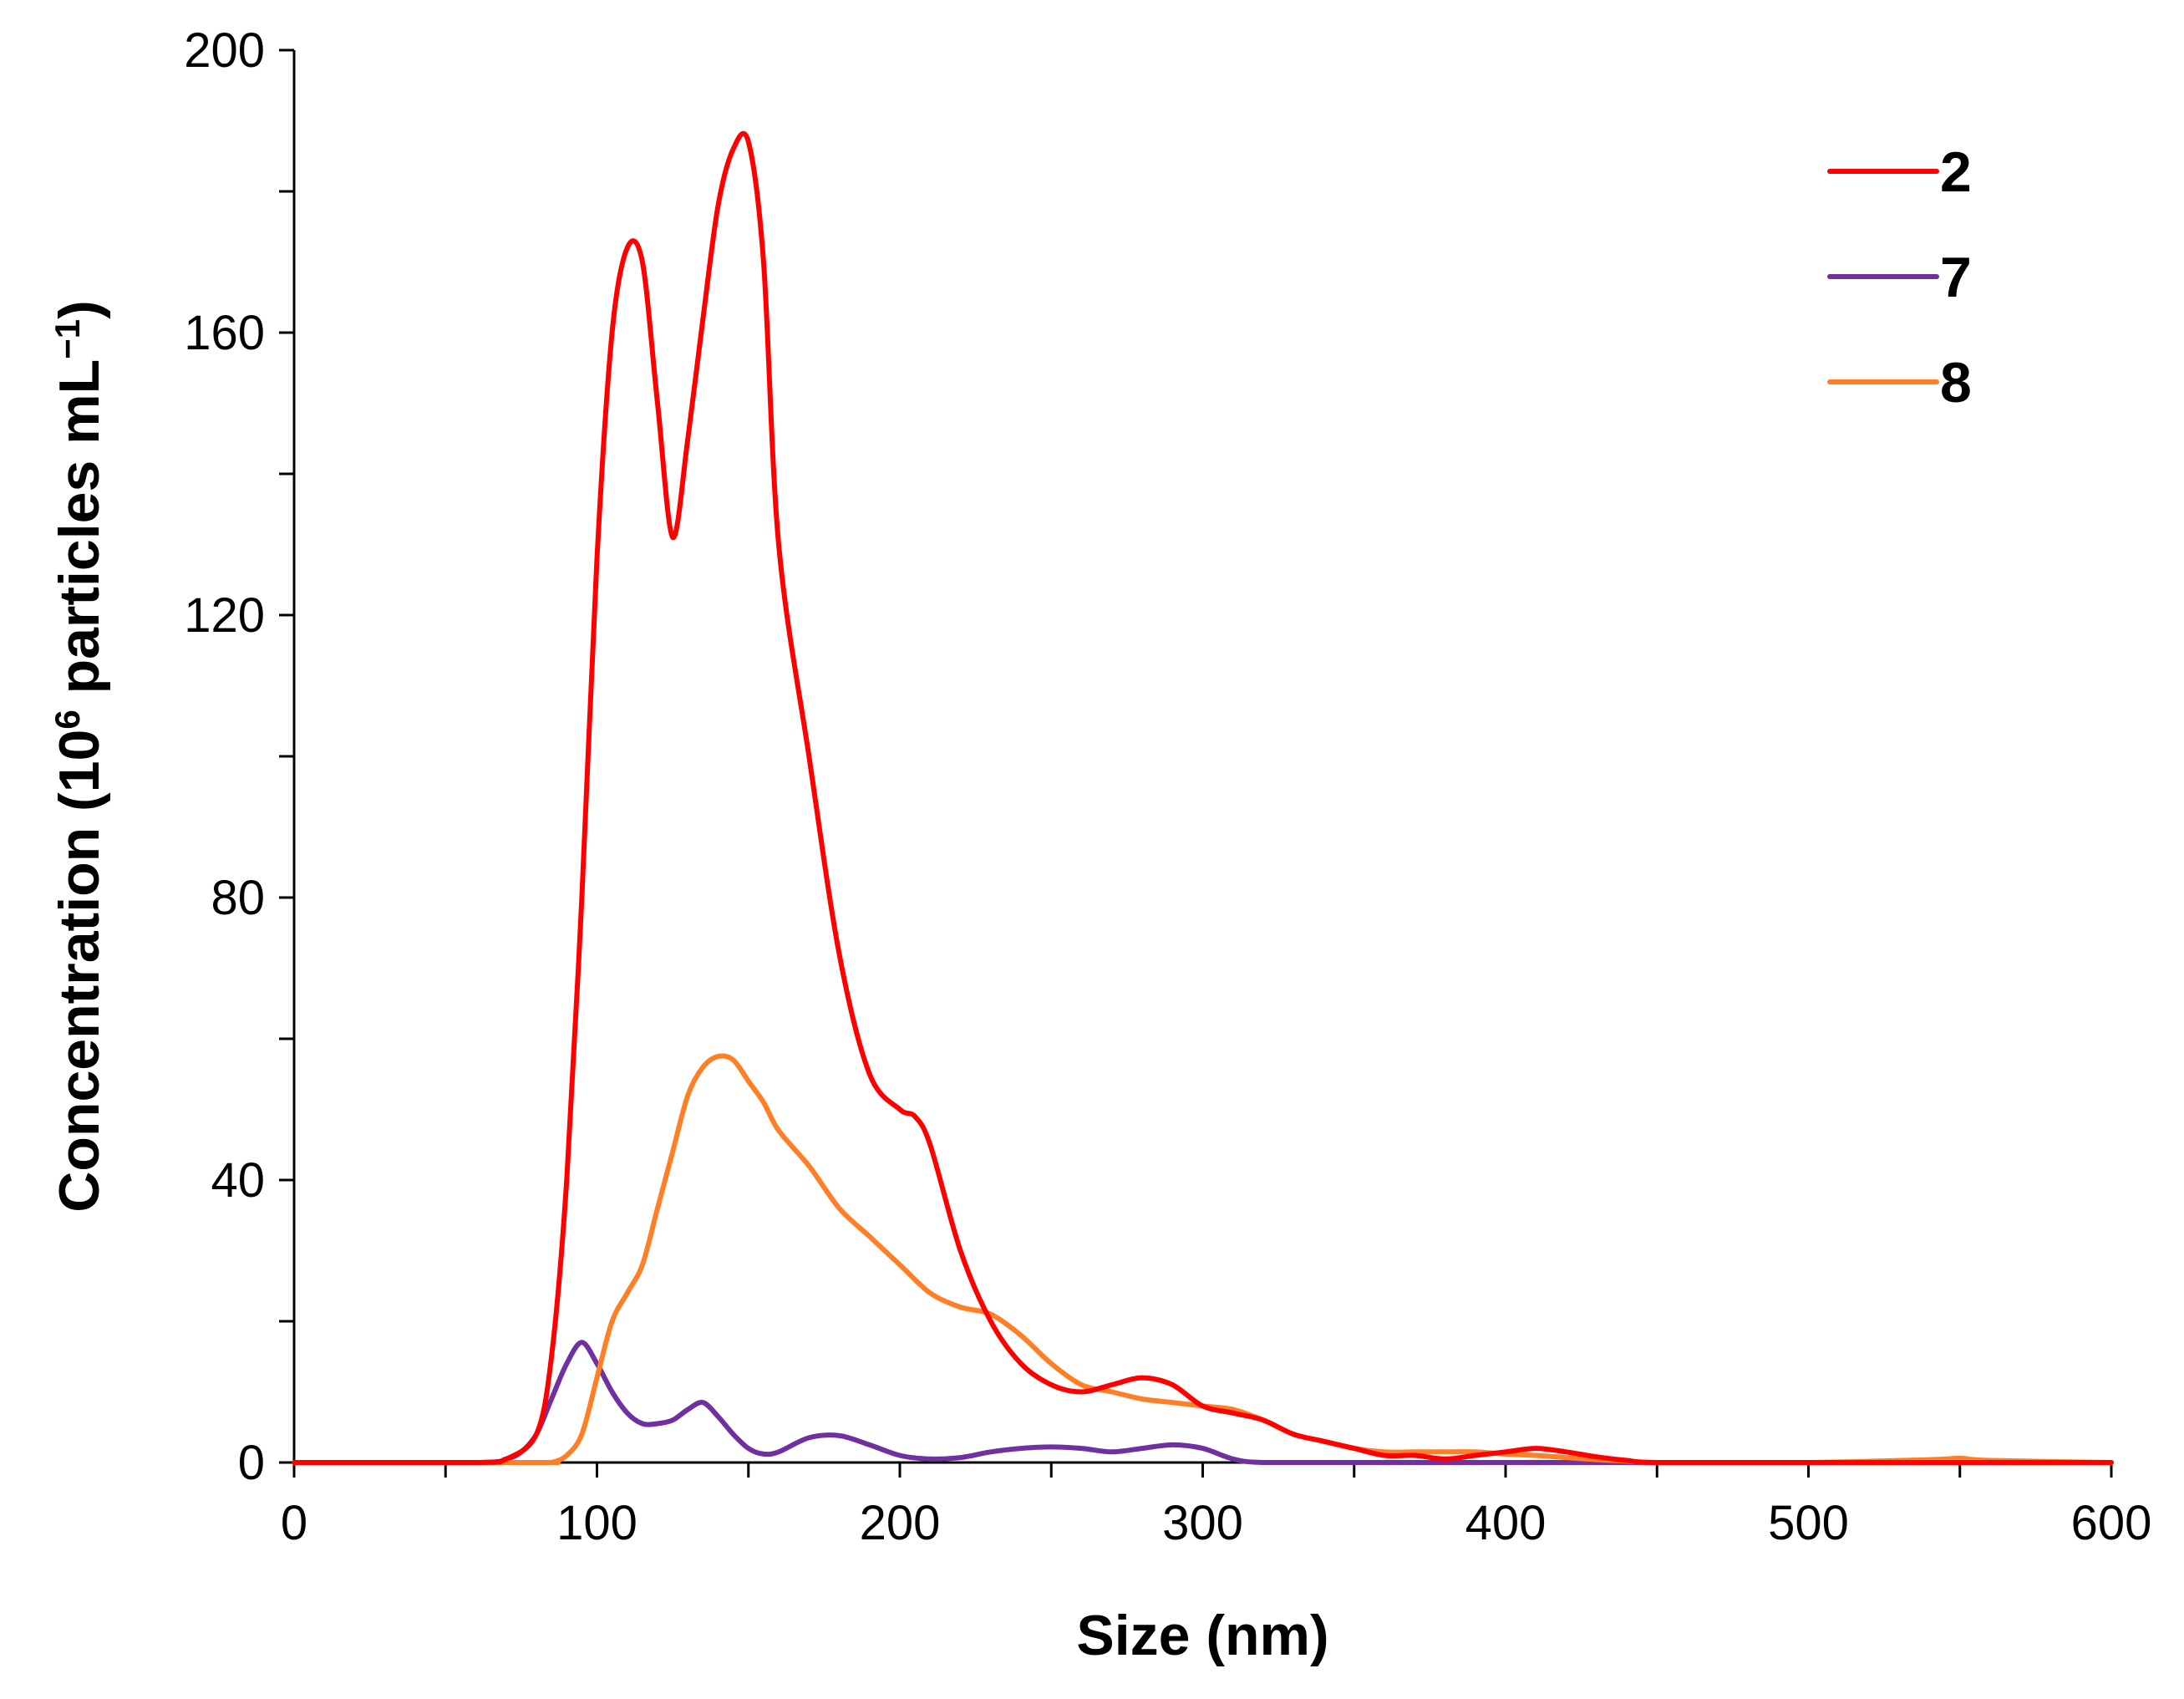 The height and width of the screenshot is (1699, 2184). What do you see at coordinates (224, 50) in the screenshot?
I see `y-tick-label: 200` at bounding box center [224, 50].